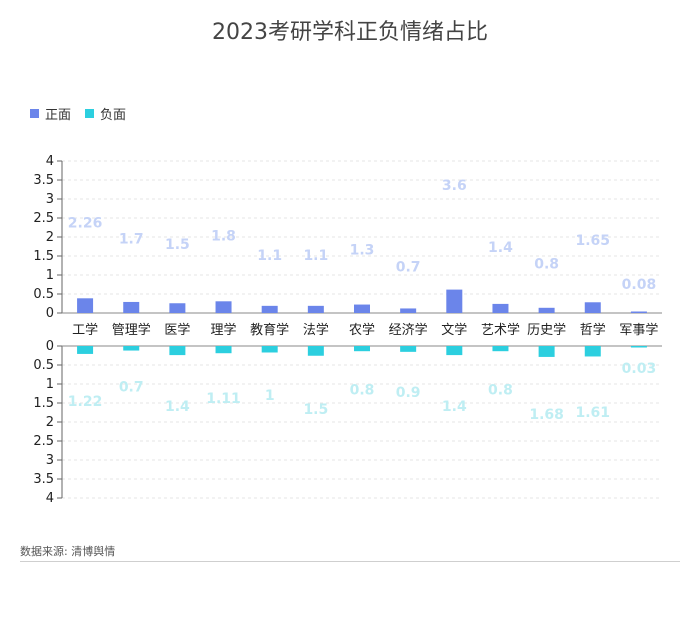  What do you see at coordinates (50, 346) in the screenshot?
I see `ytick-label-bottom: 0` at bounding box center [50, 346].